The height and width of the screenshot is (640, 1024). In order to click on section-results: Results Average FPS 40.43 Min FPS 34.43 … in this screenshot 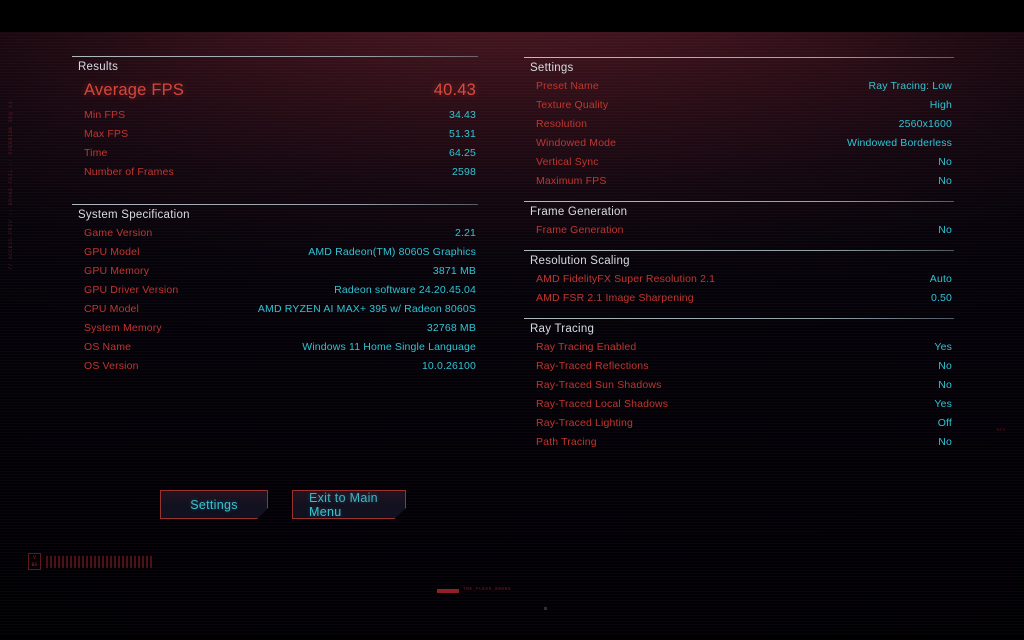, I will do `click(275, 119)`.